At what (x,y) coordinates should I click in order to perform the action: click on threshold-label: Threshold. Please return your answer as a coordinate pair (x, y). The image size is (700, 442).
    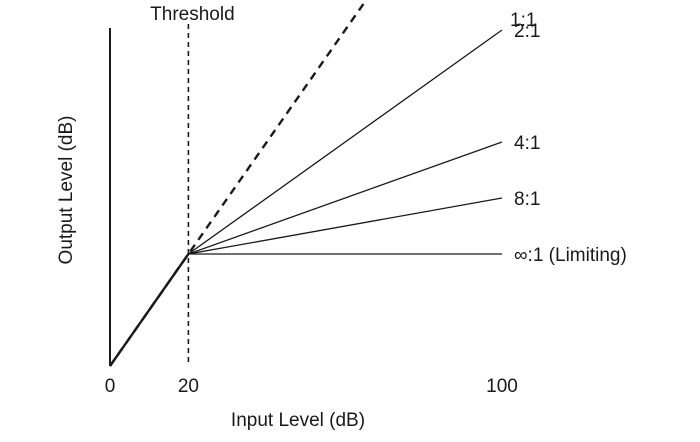
    Looking at the image, I should click on (192, 14).